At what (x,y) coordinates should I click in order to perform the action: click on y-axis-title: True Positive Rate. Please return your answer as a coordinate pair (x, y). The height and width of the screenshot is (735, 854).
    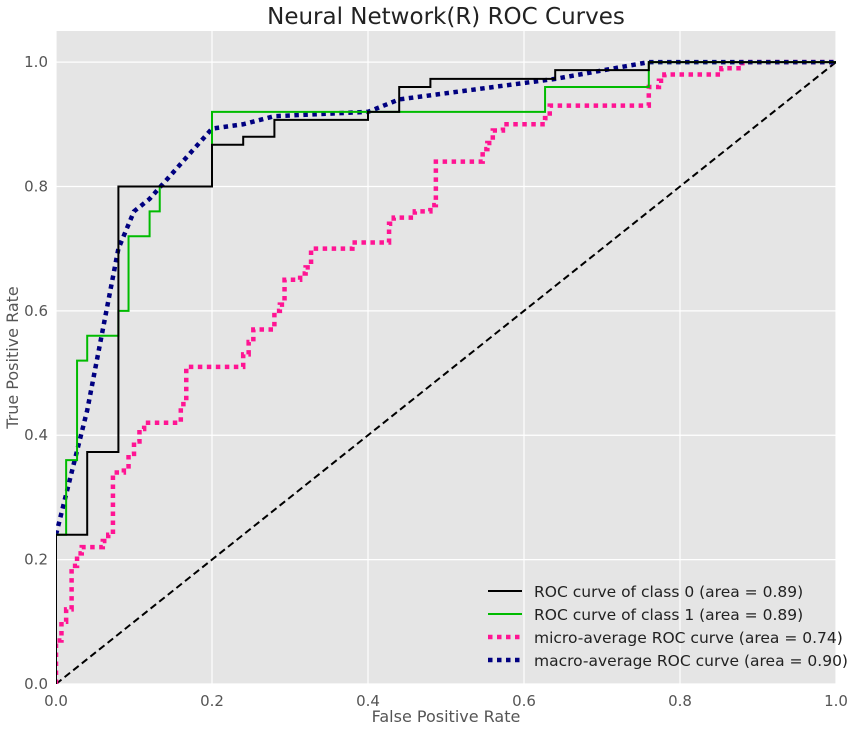
    Looking at the image, I should click on (12, 358).